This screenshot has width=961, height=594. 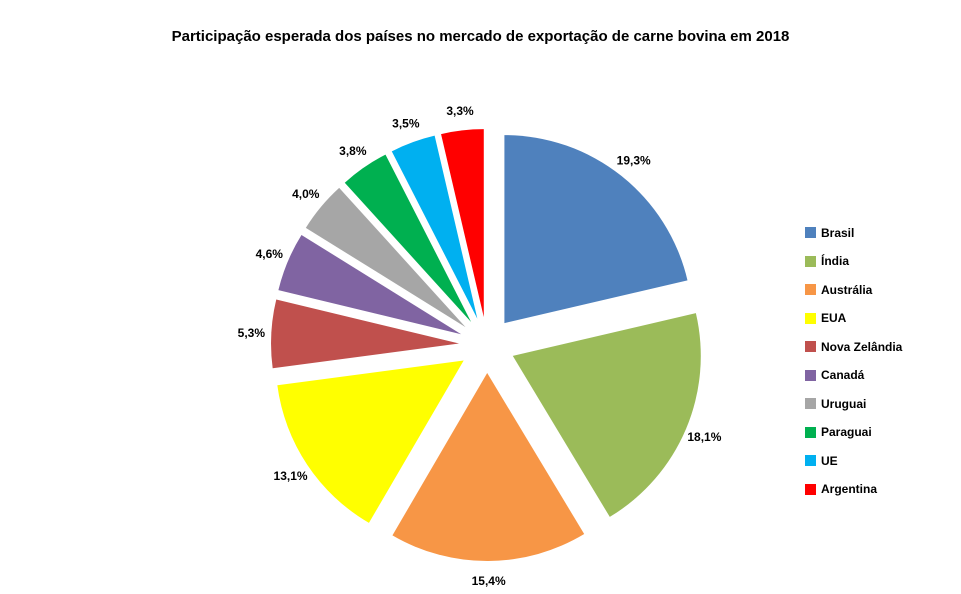 I want to click on slice-label-eua: 13,1%, so click(x=291, y=476).